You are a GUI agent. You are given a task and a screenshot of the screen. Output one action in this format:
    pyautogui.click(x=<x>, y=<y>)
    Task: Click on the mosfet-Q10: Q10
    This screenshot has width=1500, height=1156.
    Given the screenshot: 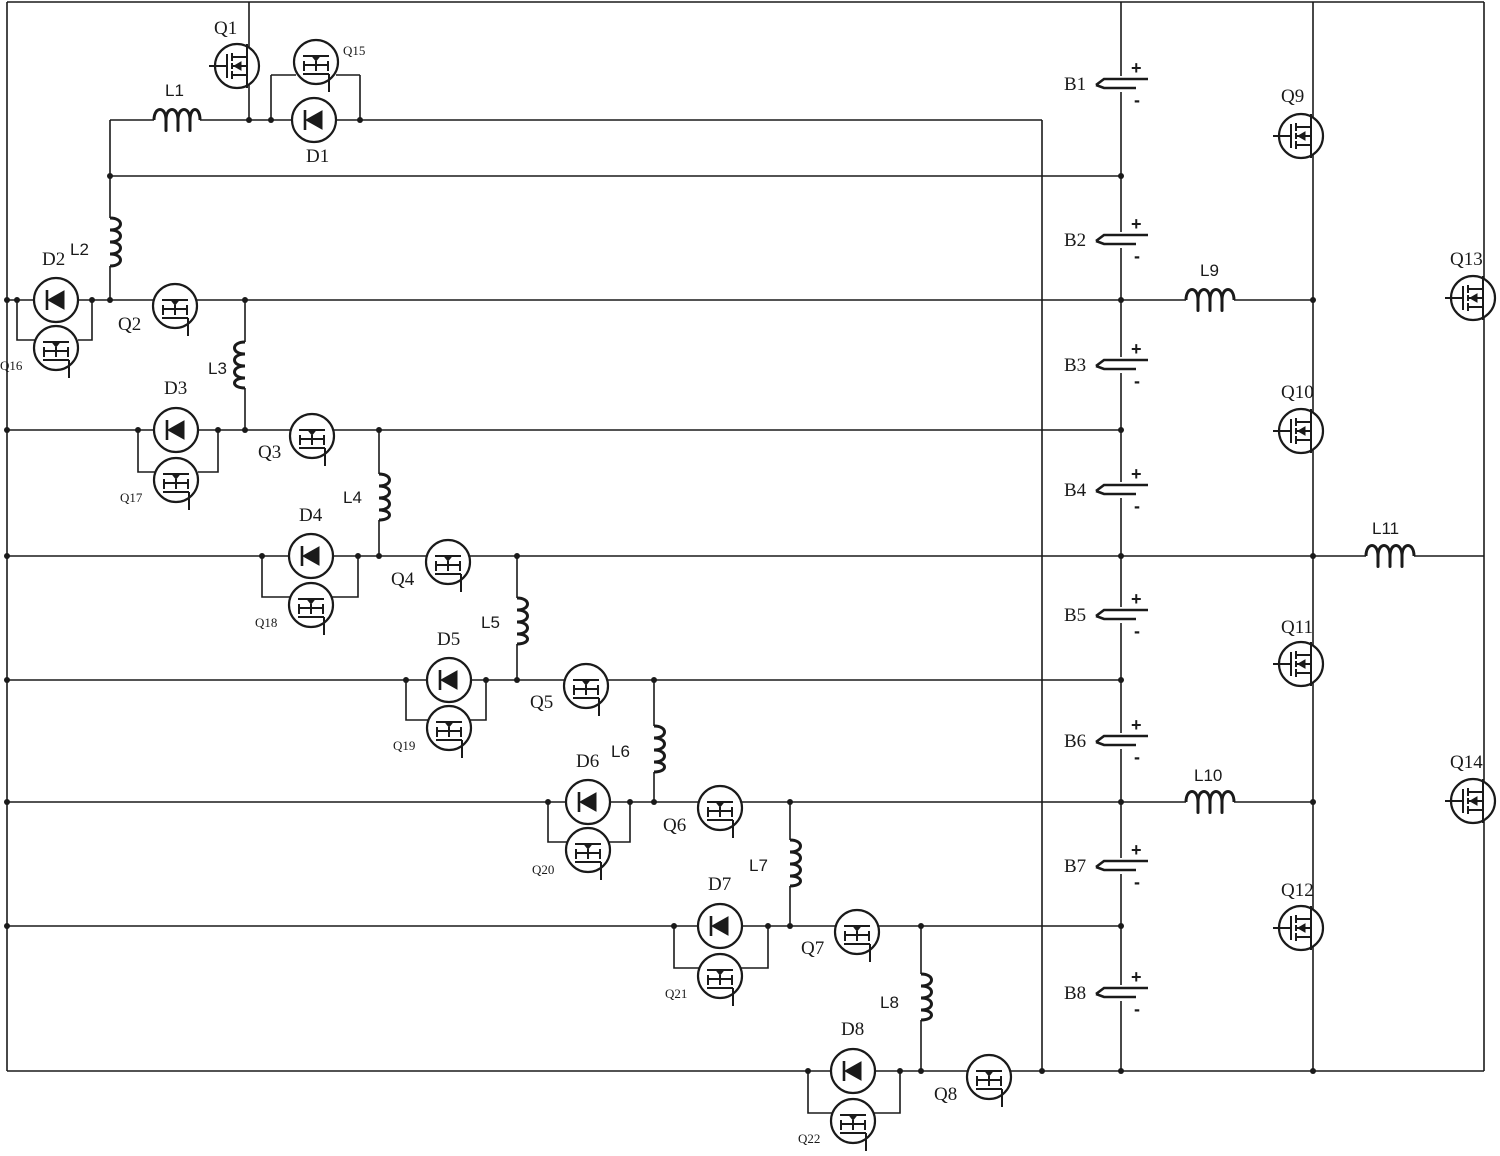 What is the action you would take?
    pyautogui.click(x=1298, y=418)
    